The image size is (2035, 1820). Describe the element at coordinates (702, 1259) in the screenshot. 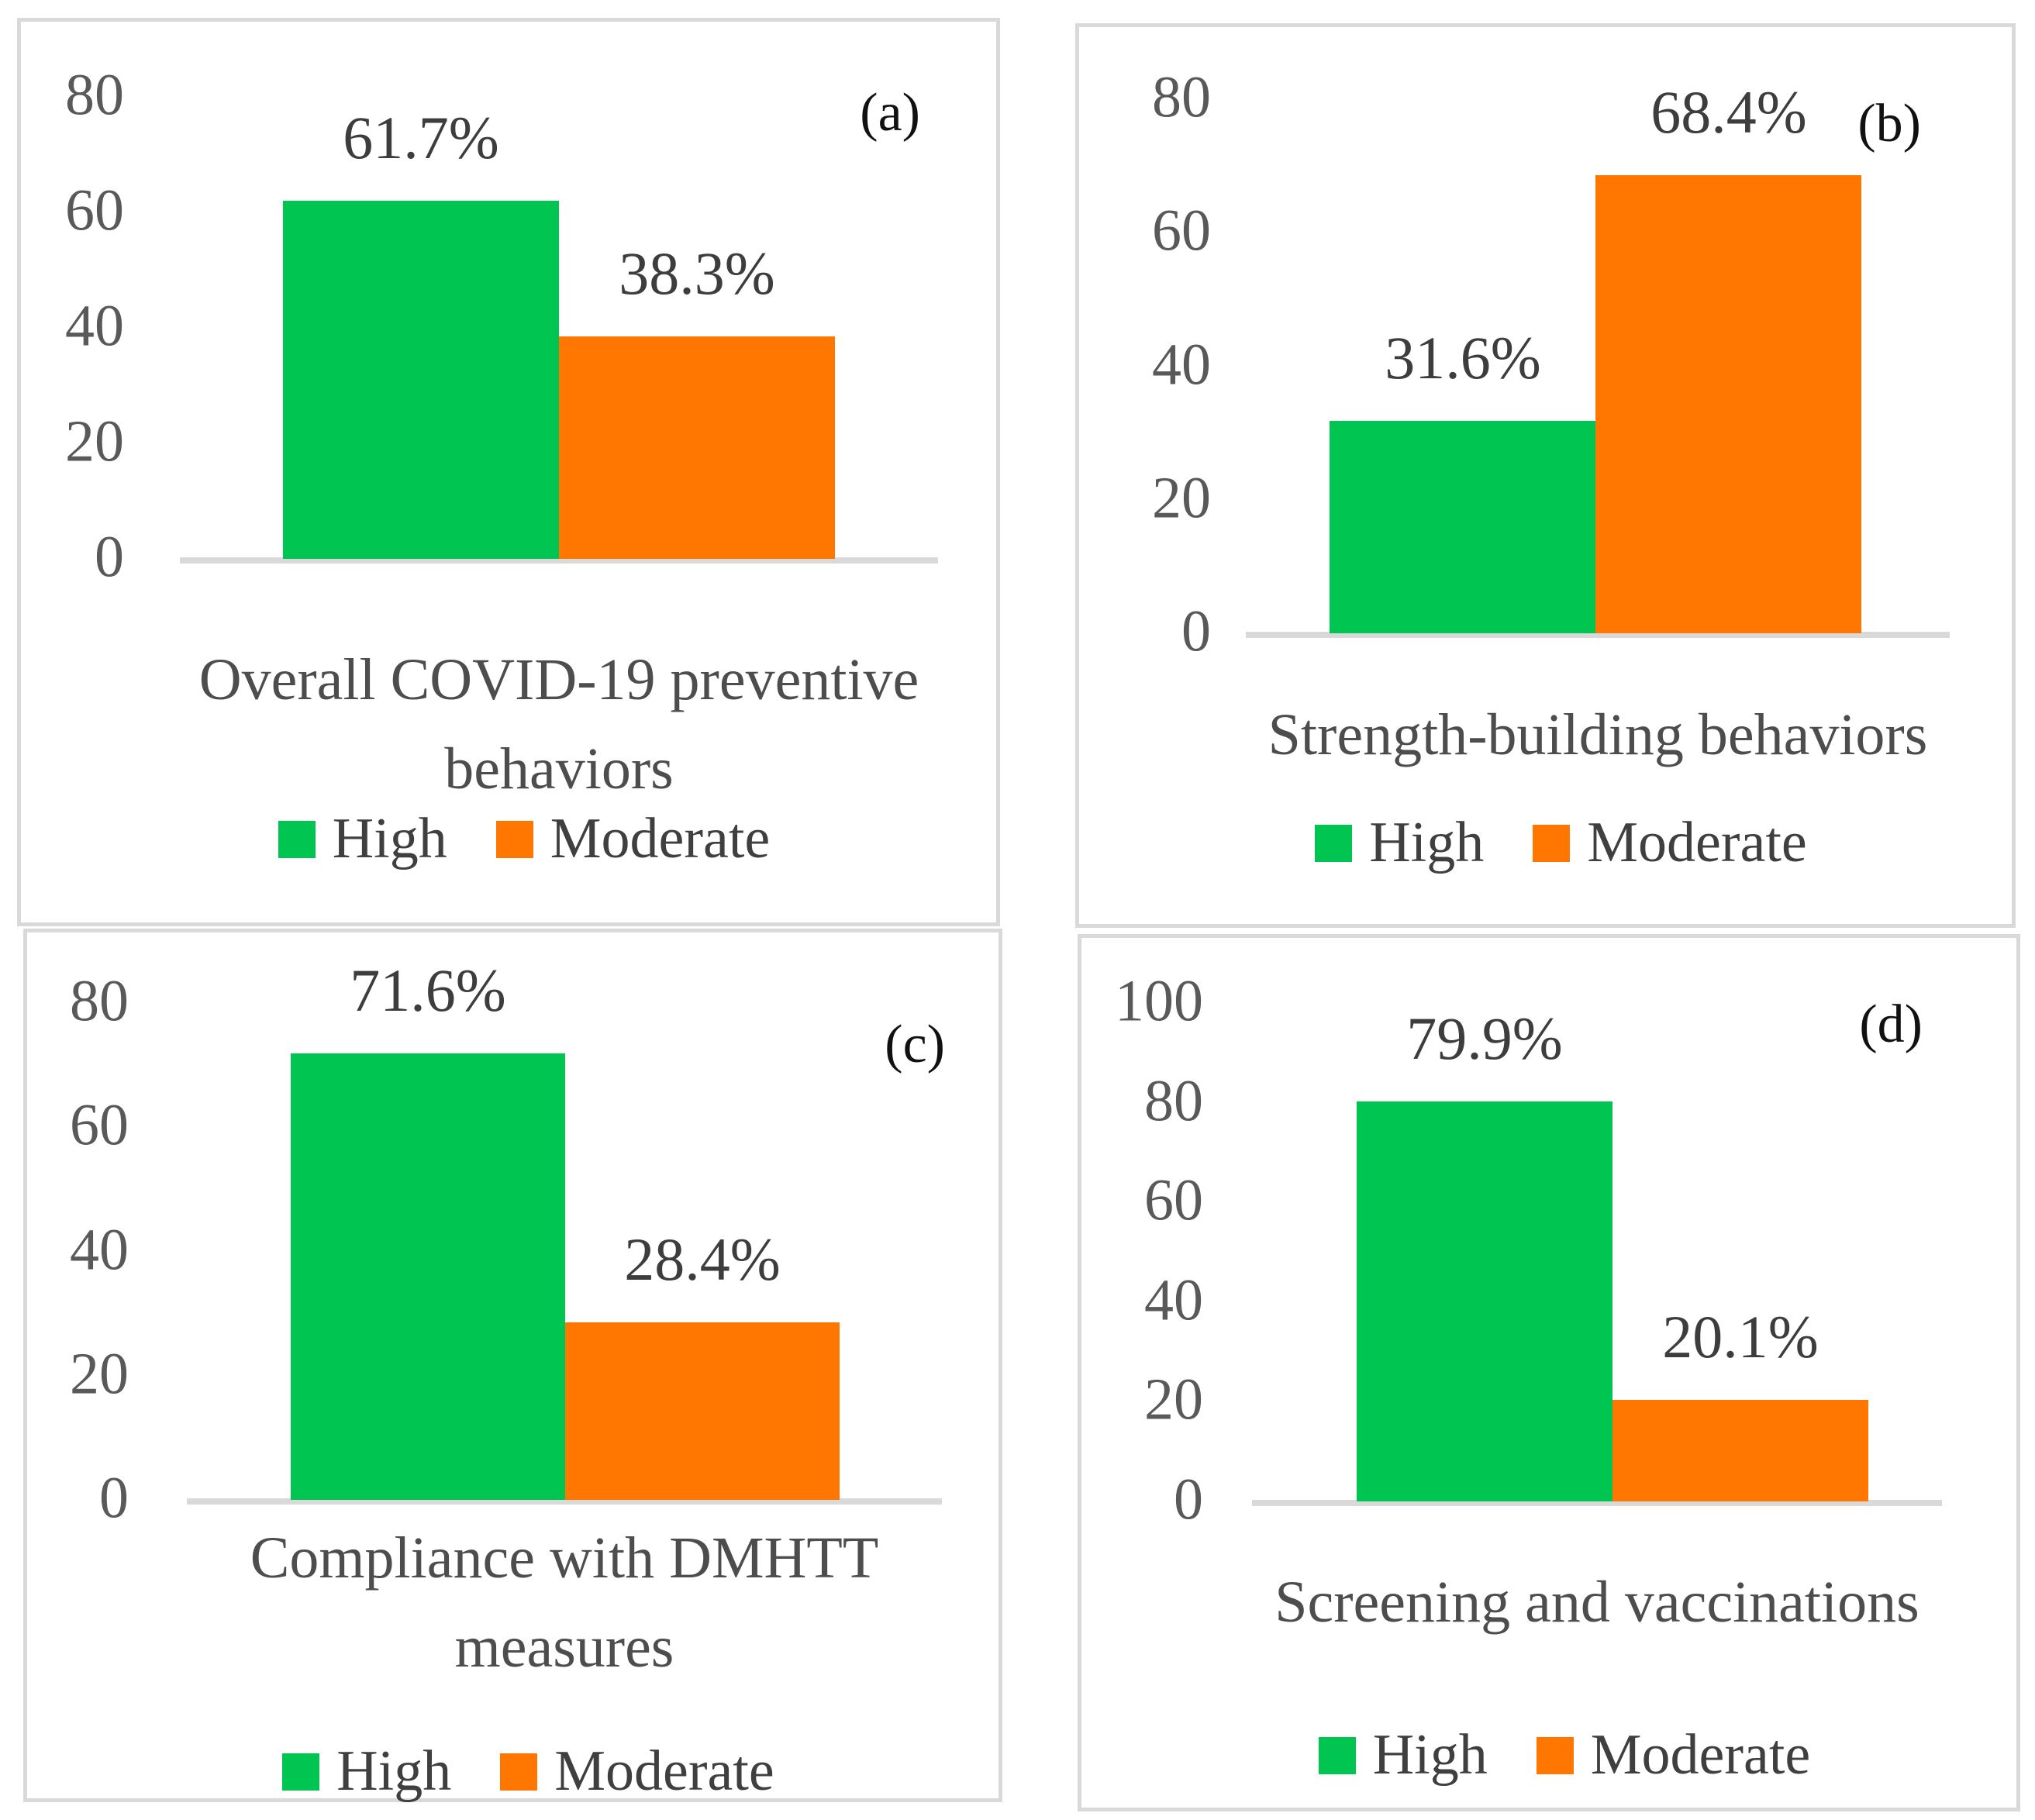

I see `bar-value-label: 28.4%` at that location.